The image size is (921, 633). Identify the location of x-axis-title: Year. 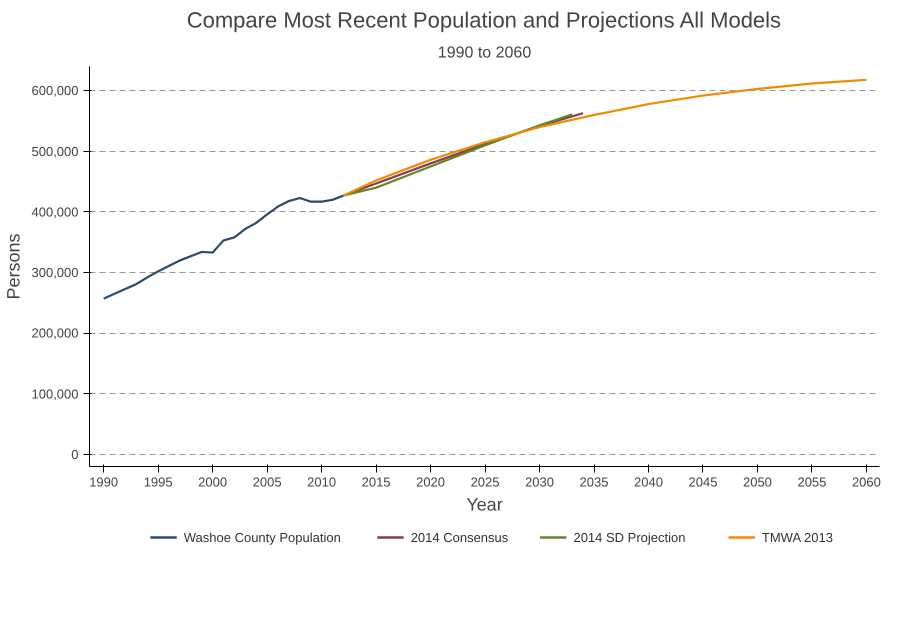
(484, 504).